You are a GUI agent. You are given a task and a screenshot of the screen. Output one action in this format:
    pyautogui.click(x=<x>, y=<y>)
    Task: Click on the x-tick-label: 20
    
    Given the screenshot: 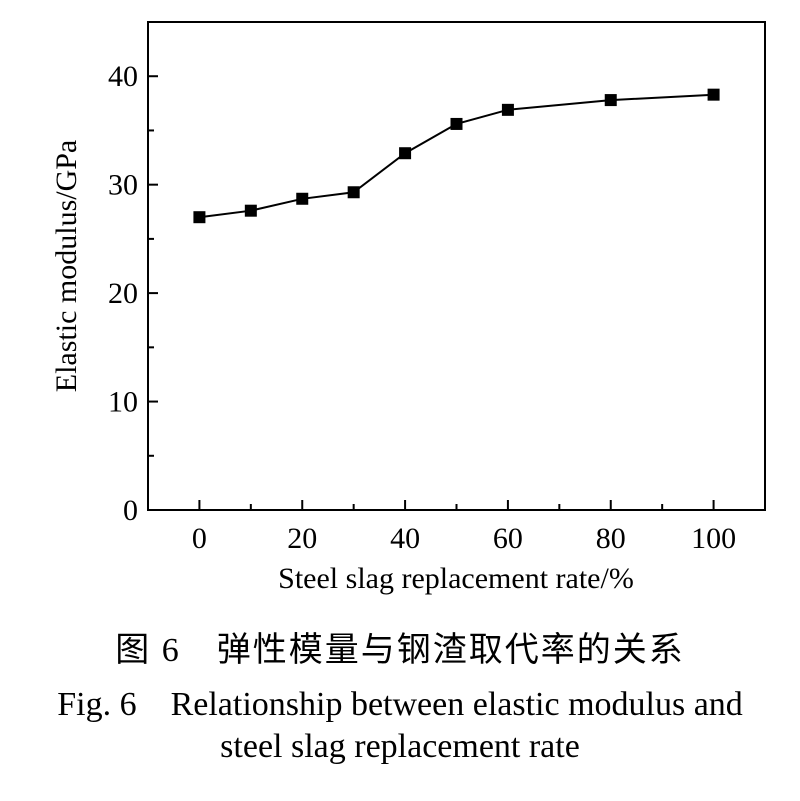 What is the action you would take?
    pyautogui.click(x=302, y=538)
    